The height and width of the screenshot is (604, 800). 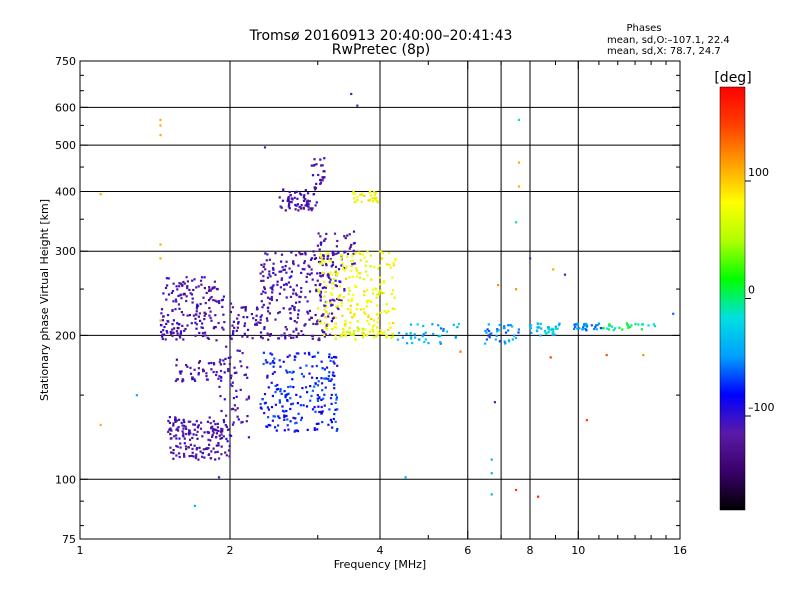 What do you see at coordinates (230, 550) in the screenshot?
I see `x-tick-label: 2` at bounding box center [230, 550].